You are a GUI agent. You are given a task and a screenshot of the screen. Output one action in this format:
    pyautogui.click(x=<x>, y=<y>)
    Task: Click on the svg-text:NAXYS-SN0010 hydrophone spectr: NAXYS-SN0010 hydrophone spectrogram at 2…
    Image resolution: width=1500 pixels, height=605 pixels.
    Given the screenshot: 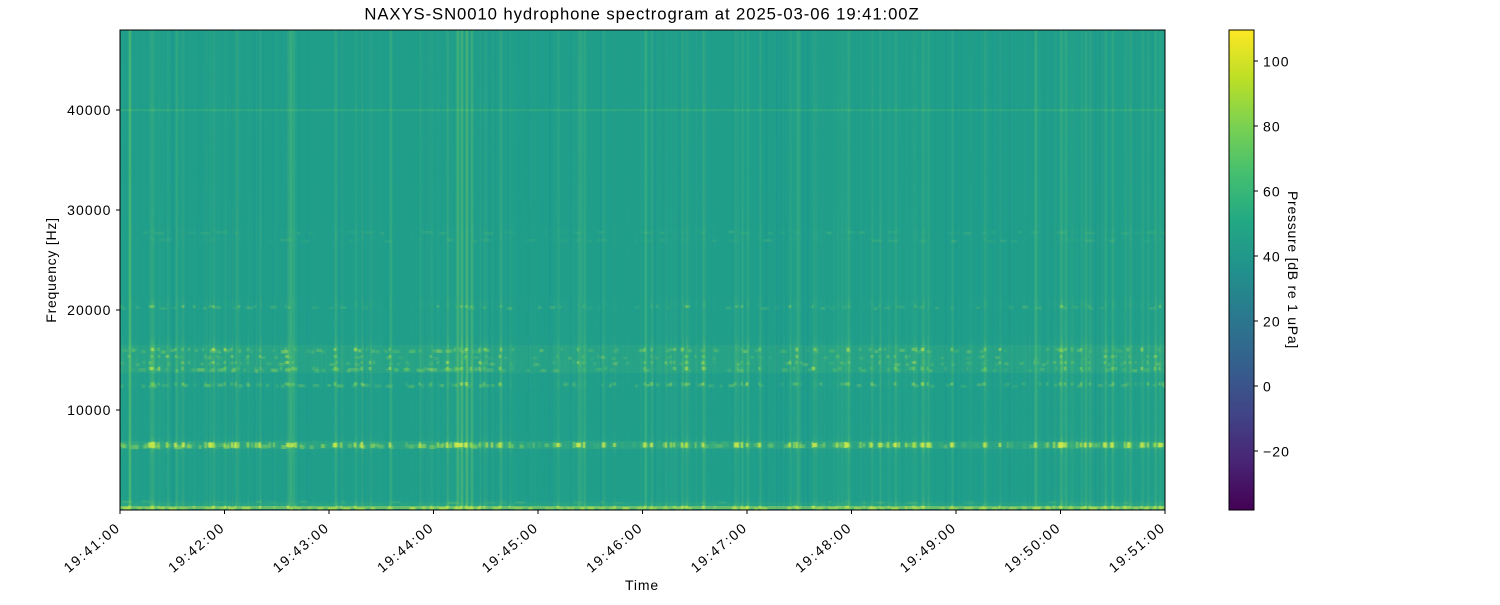 What is the action you would take?
    pyautogui.click(x=641, y=14)
    